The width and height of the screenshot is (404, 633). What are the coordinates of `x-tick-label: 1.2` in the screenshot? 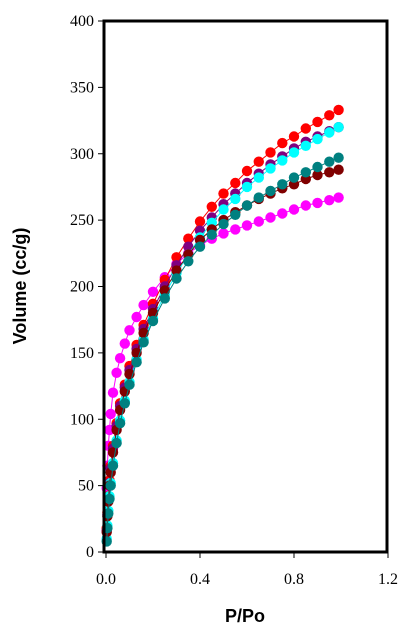 It's located at (388, 579).